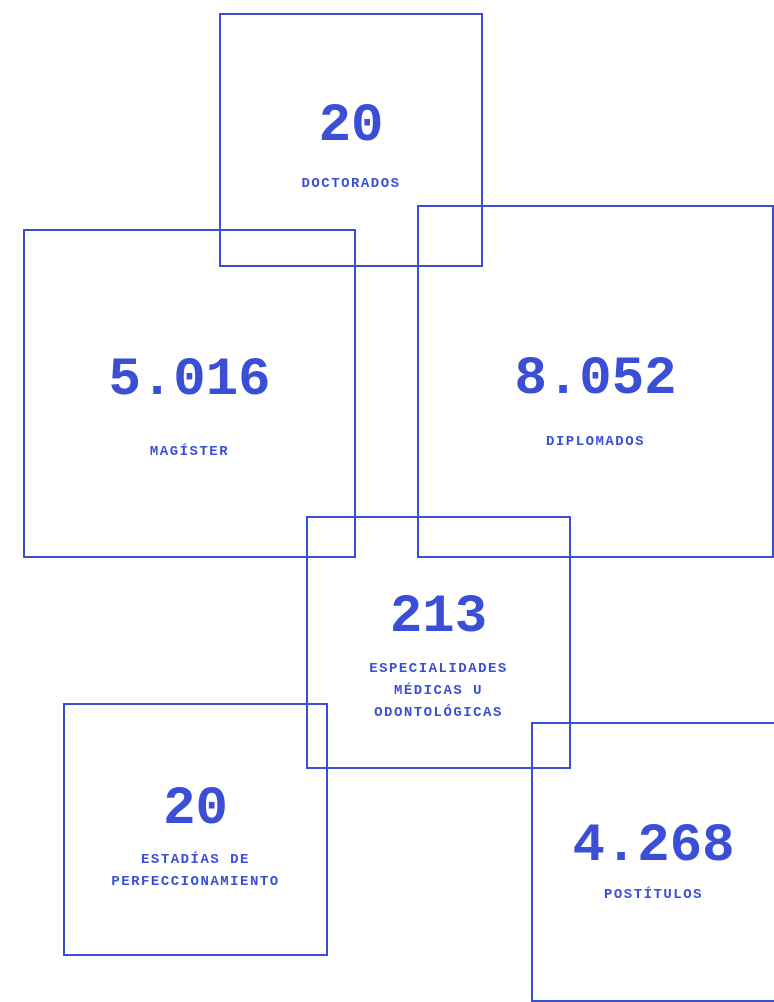 This screenshot has width=774, height=1002. I want to click on stat-box: 20 ESTADÍAS DE PERFECCIONAMIENTO, so click(195, 829).